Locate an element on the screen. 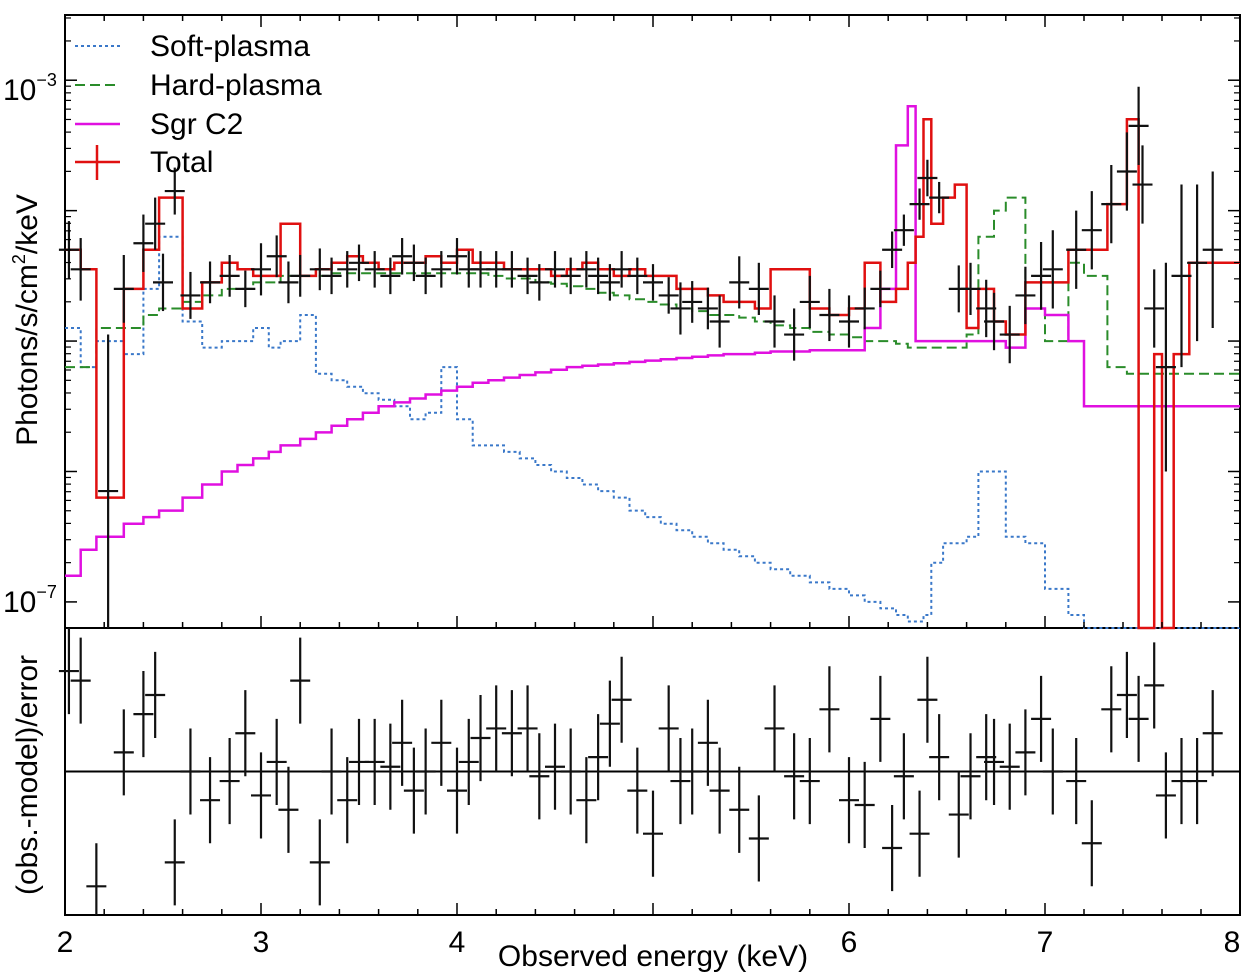  legend-label-sgr-c2: Sgr C2 is located at coordinates (196, 124).